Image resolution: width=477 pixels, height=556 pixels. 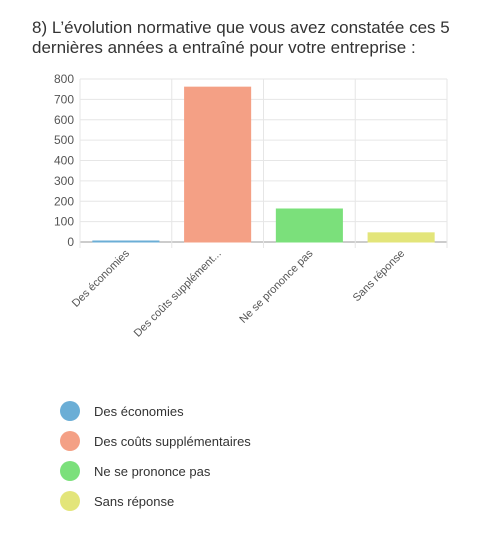 What do you see at coordinates (134, 501) in the screenshot?
I see `legend-label: Sans réponse` at bounding box center [134, 501].